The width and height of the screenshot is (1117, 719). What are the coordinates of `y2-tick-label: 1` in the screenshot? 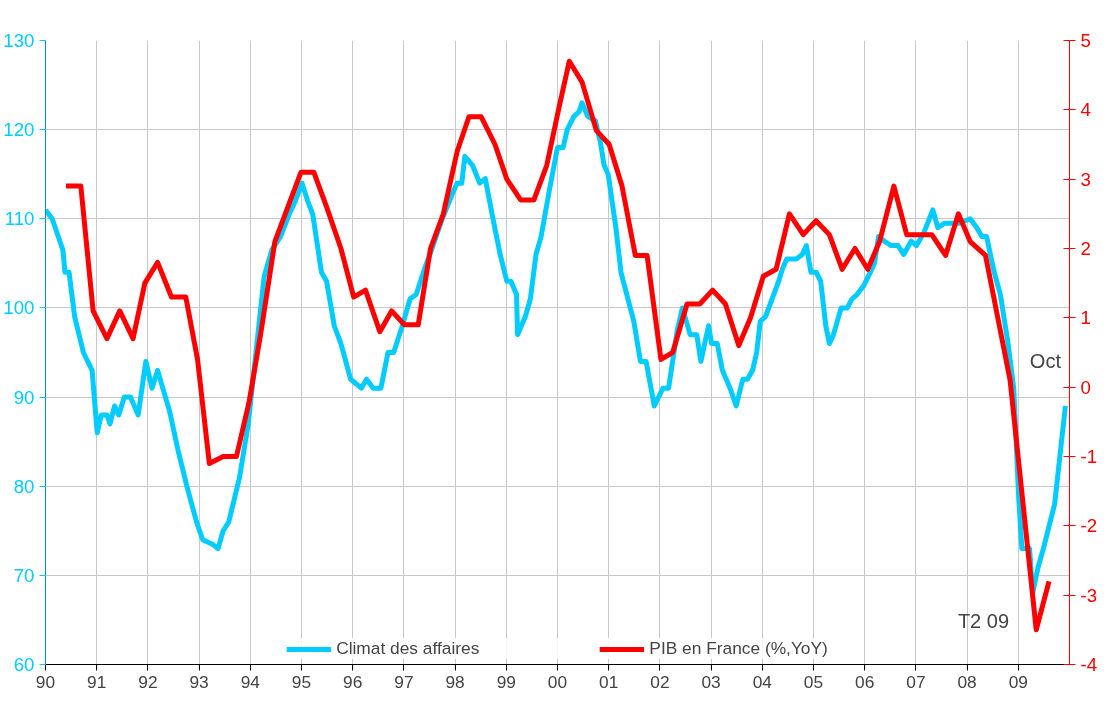 It's located at (1085, 318).